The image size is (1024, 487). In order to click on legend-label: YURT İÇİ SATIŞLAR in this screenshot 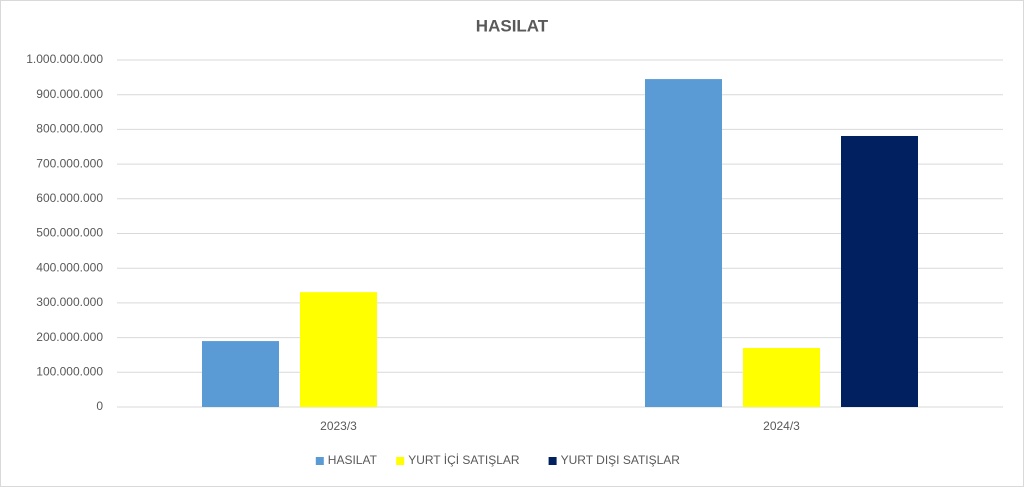, I will do `click(464, 460)`.